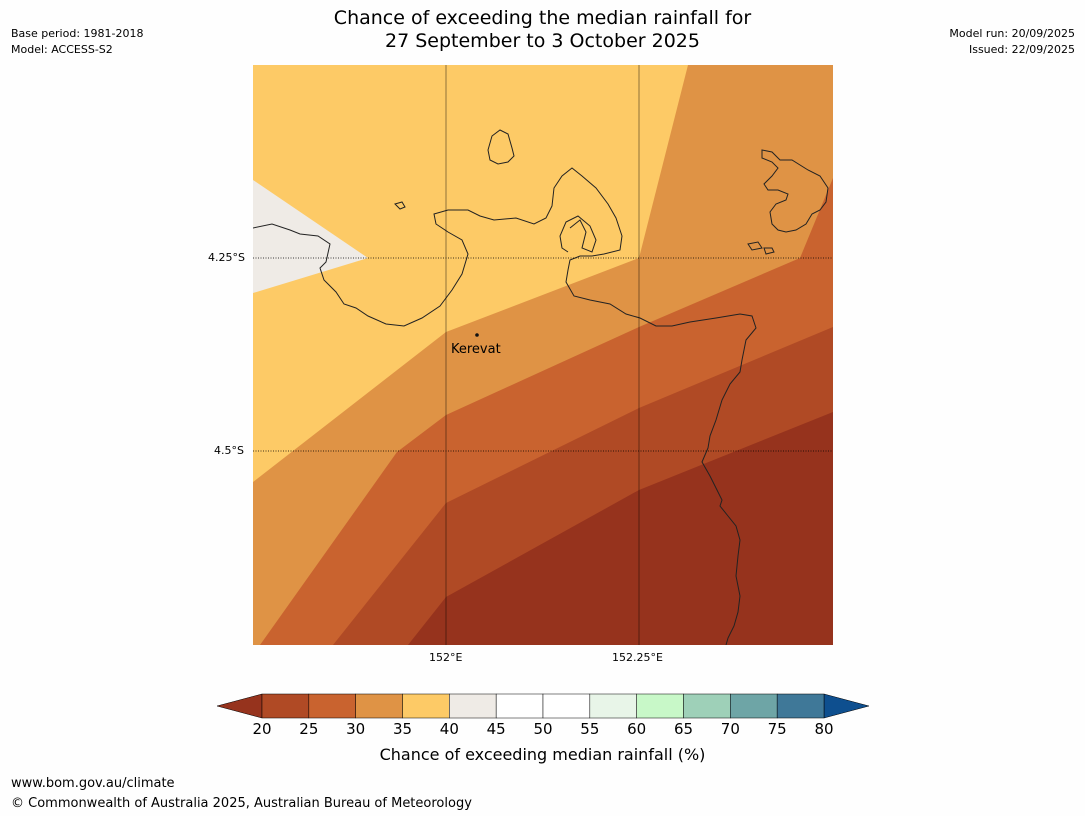 The width and height of the screenshot is (1085, 816). Describe the element at coordinates (77, 33) in the screenshot. I see `base-period: Base period: 1981-2018` at that location.